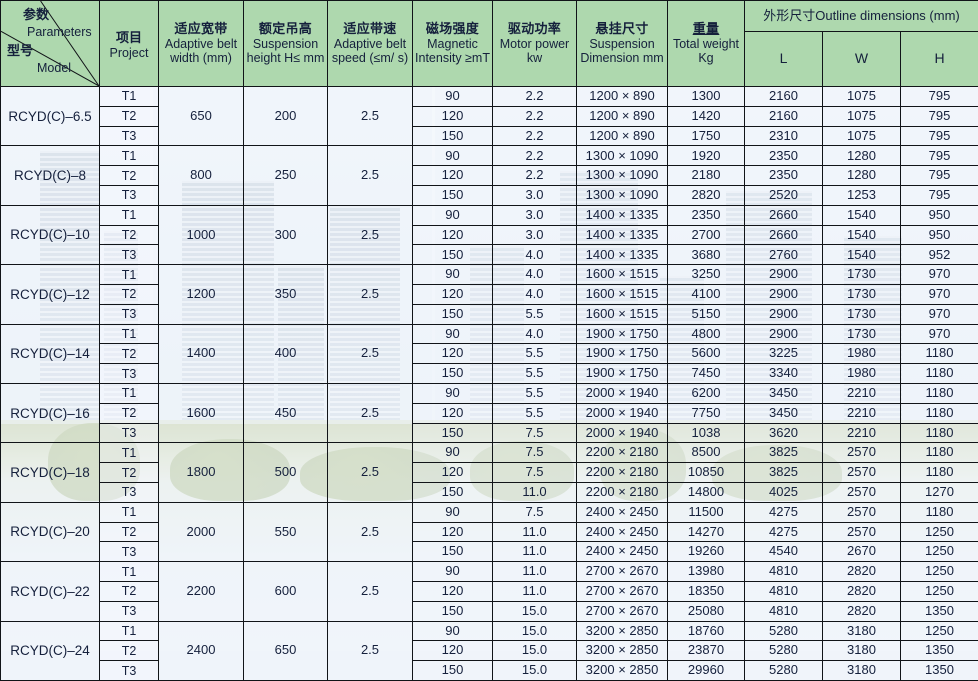 The image size is (978, 681). I want to click on cell-outline-L: 2350, so click(784, 156).